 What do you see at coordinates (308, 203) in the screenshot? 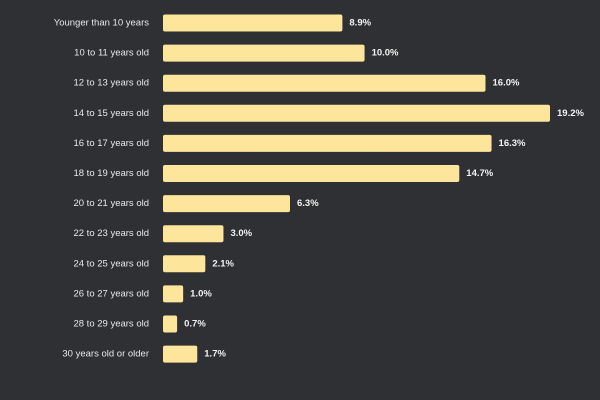
I see `value-label: 6.3%` at bounding box center [308, 203].